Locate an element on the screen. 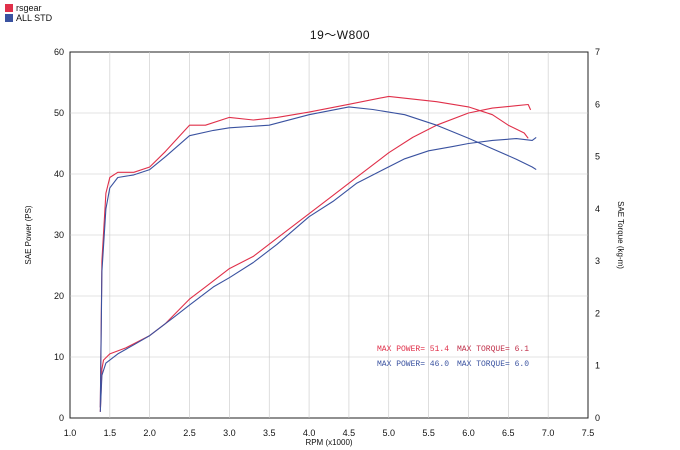  legend-label-rsgear: rsgear is located at coordinates (29, 8).